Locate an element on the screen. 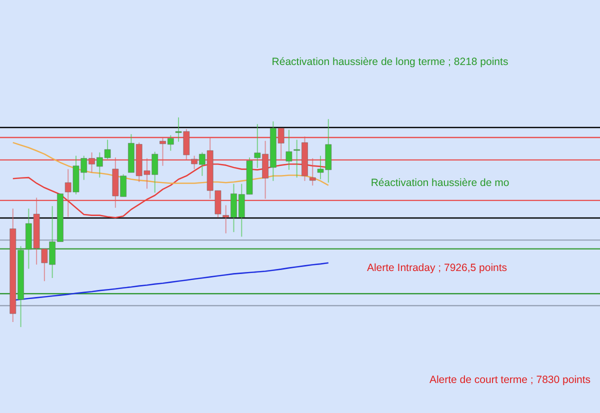 This screenshot has height=413, width=600. text: Réactivation haussière de long terme ; 8218 points is located at coordinates (390, 62).